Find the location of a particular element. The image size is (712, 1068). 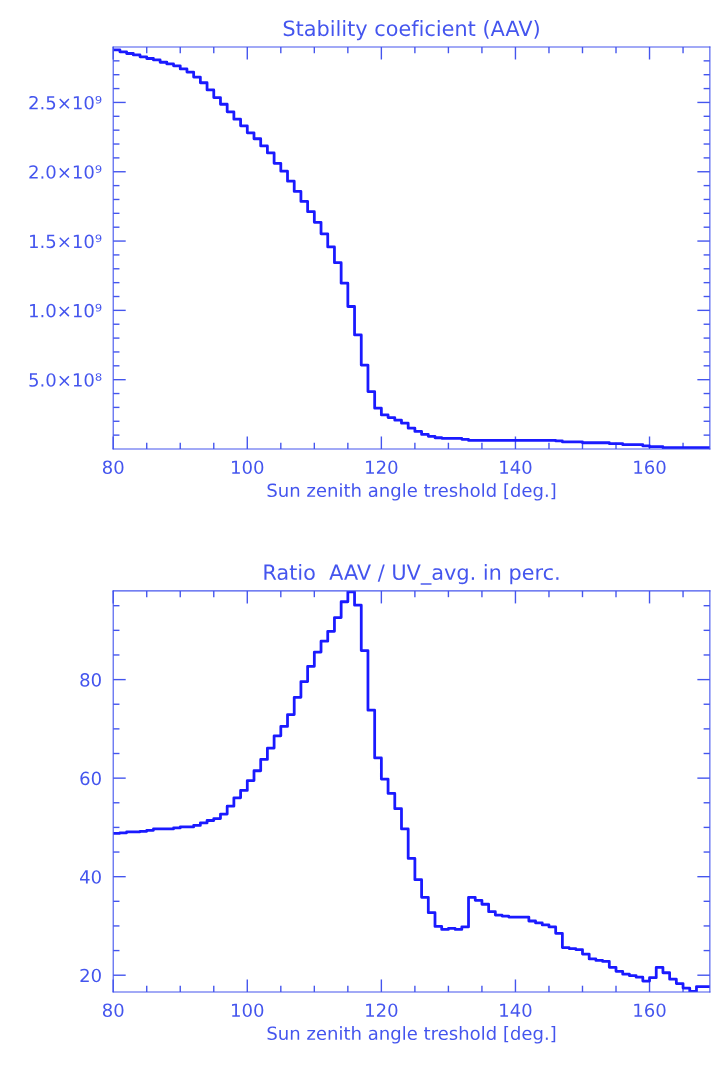

chart-title: Stability coeficient (AAV) is located at coordinates (411, 30).